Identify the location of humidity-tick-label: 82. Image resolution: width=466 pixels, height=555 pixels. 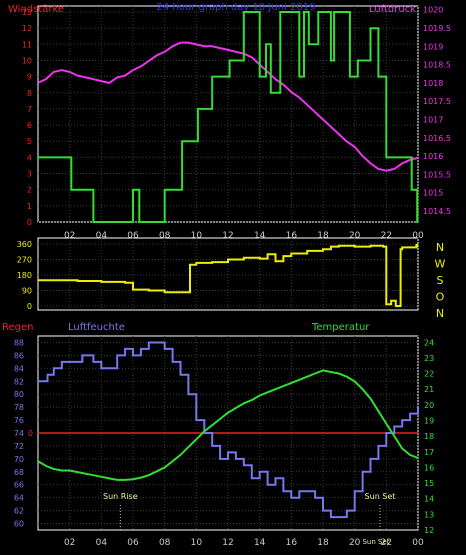
(19, 381).